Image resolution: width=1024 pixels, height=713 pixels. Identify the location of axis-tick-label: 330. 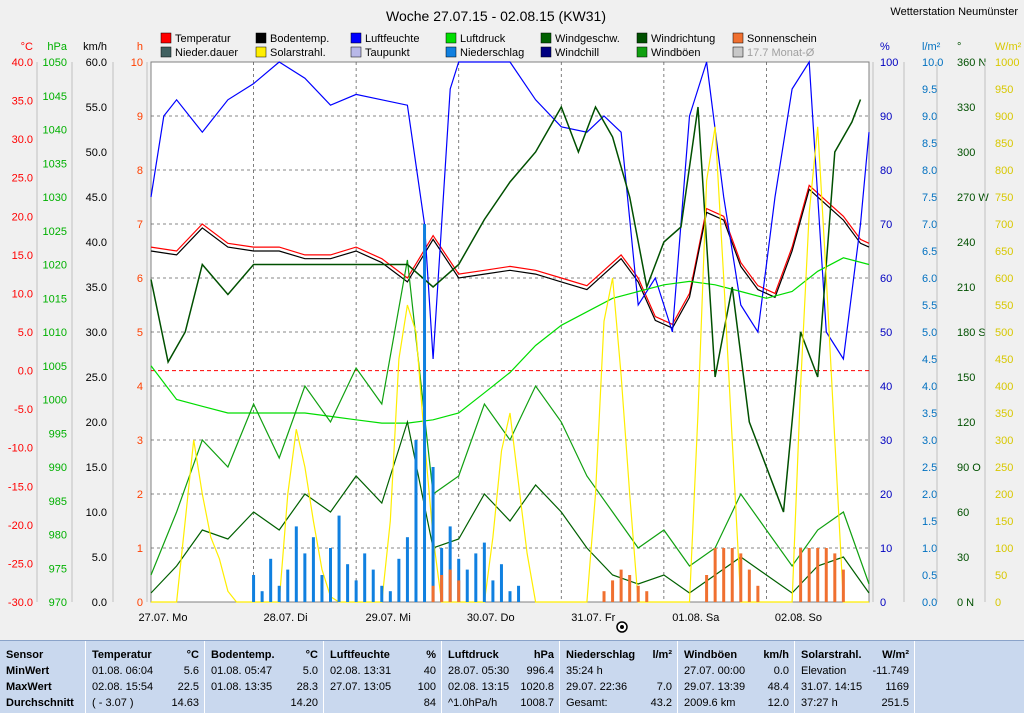
(966, 108).